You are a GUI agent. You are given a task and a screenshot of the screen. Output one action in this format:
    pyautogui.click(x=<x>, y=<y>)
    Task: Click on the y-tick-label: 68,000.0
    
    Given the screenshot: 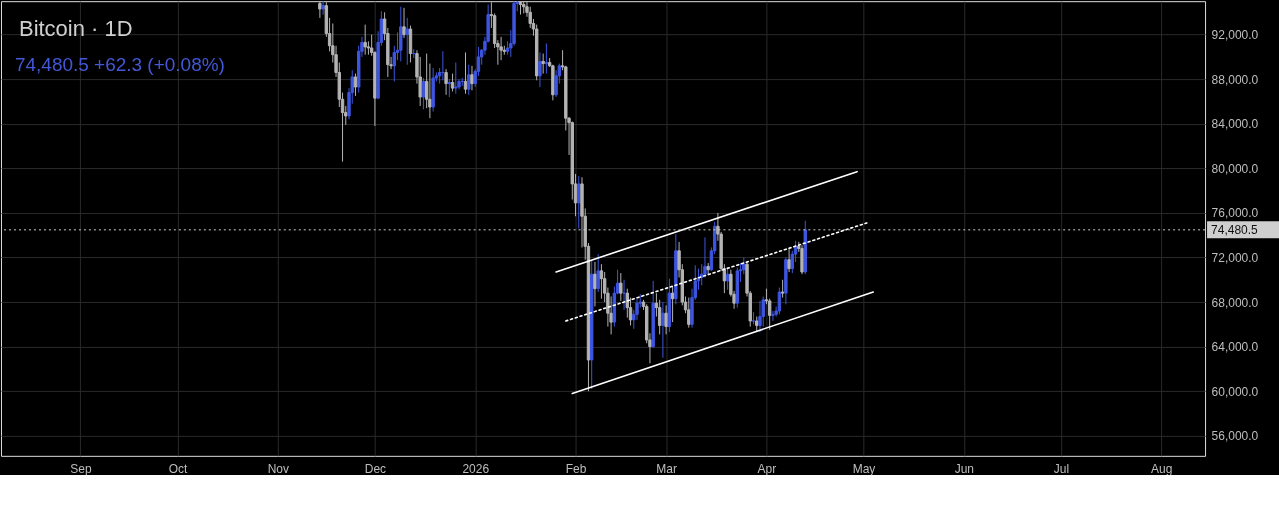 What is the action you would take?
    pyautogui.click(x=1235, y=302)
    